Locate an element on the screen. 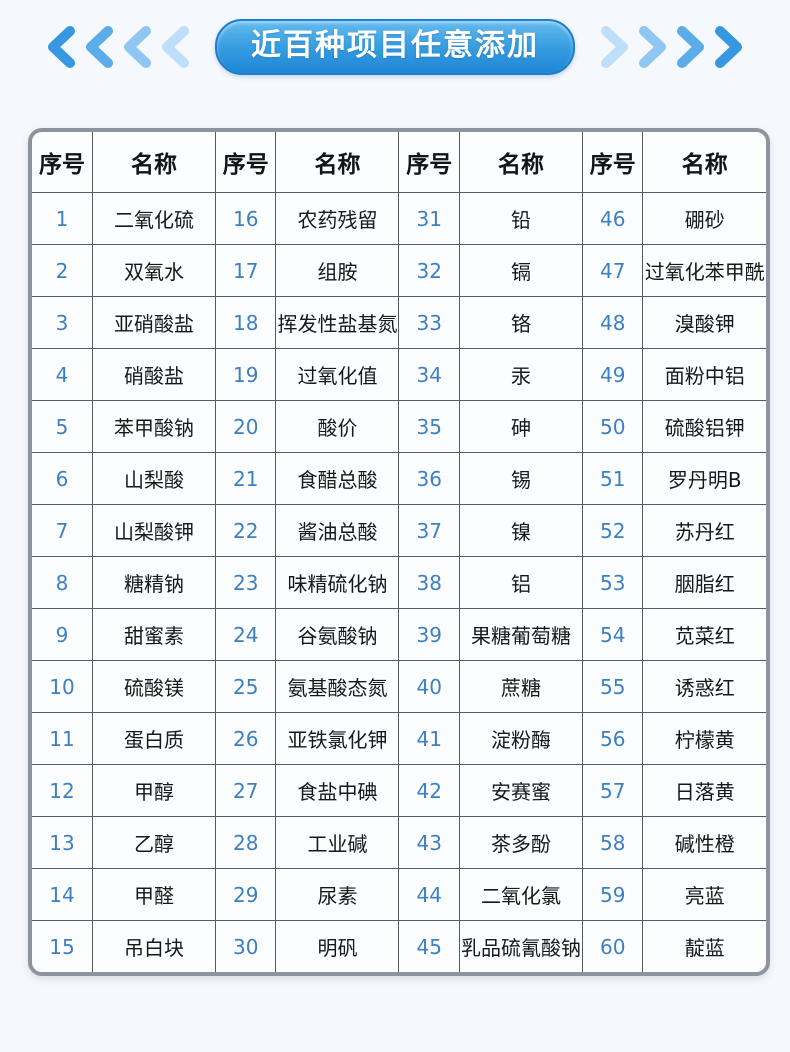 The height and width of the screenshot is (1052, 790). item-name: 靛蓝 is located at coordinates (704, 946).